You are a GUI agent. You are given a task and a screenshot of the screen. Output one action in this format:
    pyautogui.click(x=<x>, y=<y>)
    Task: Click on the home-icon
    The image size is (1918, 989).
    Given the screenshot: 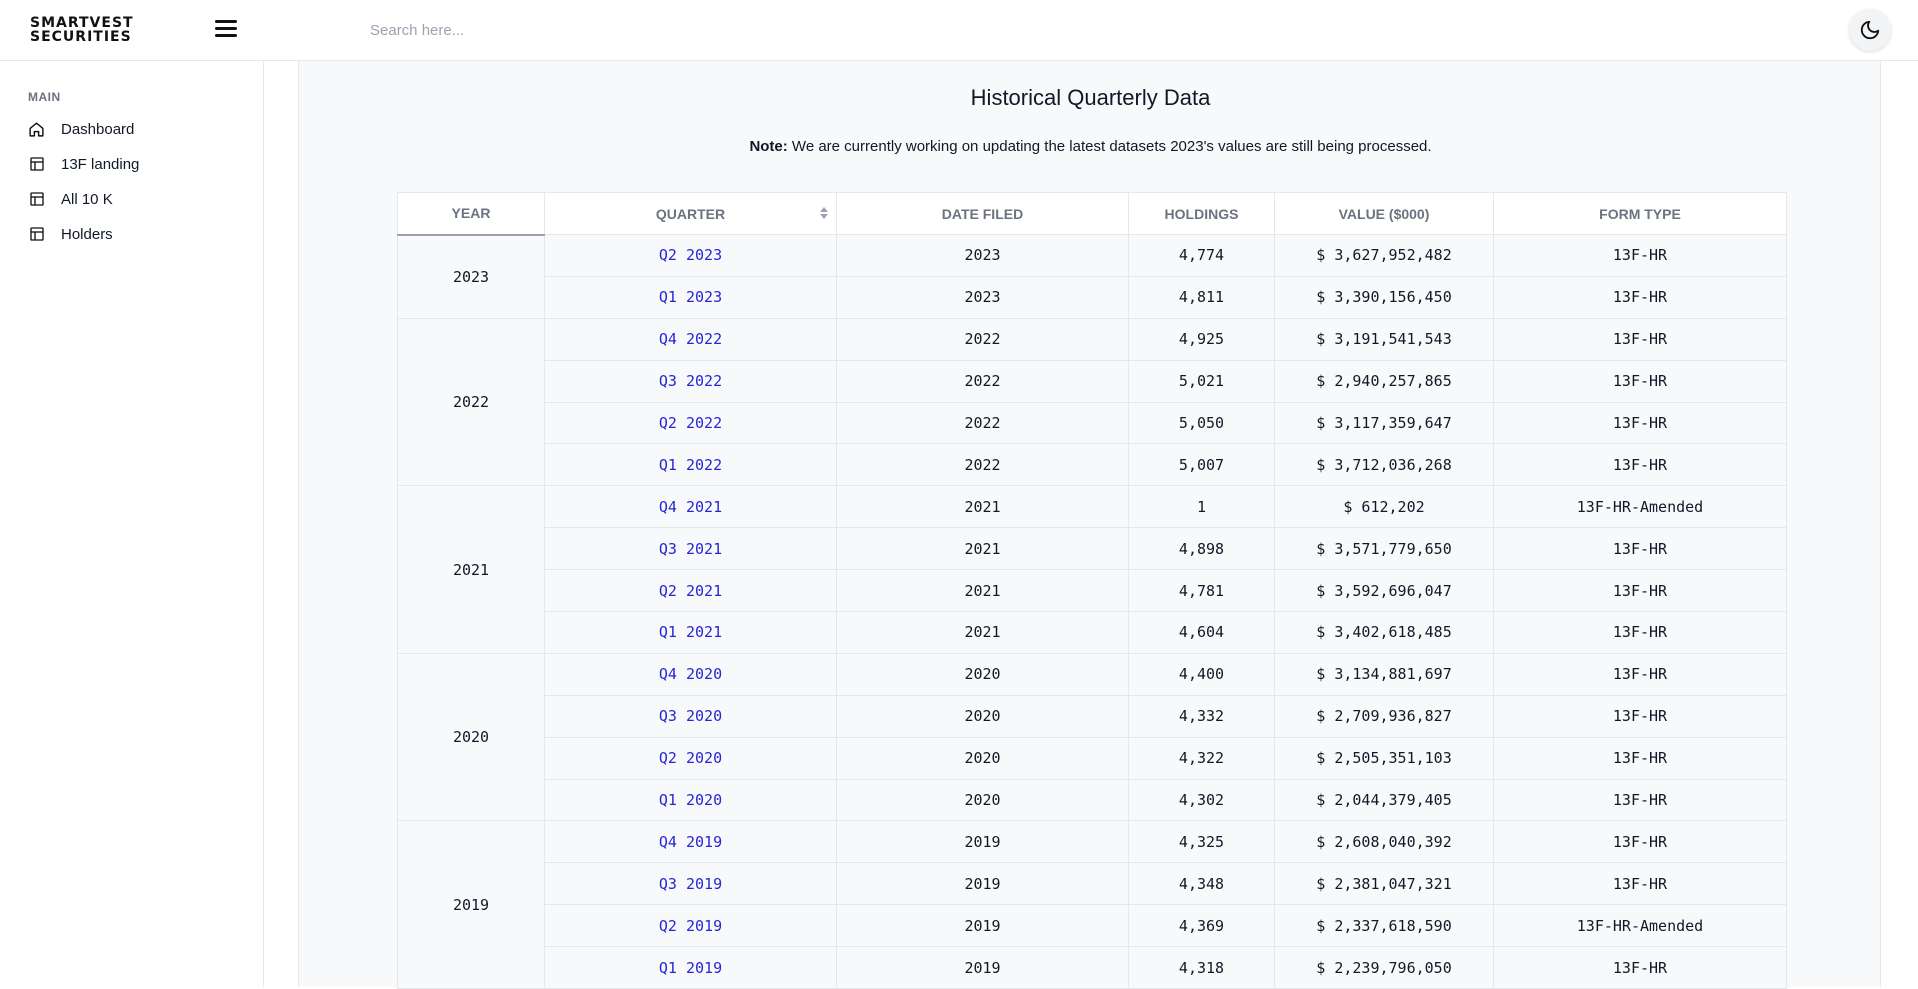 What is the action you would take?
    pyautogui.click(x=36, y=129)
    